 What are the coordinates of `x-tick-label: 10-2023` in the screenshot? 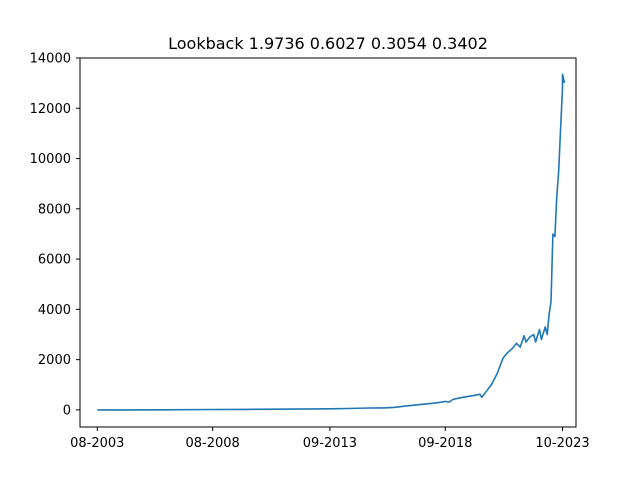 It's located at (562, 443).